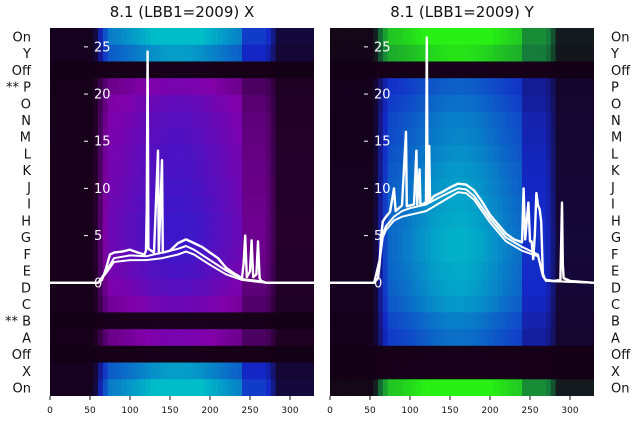 The image size is (640, 440). I want to click on row-label: F, so click(614, 255).